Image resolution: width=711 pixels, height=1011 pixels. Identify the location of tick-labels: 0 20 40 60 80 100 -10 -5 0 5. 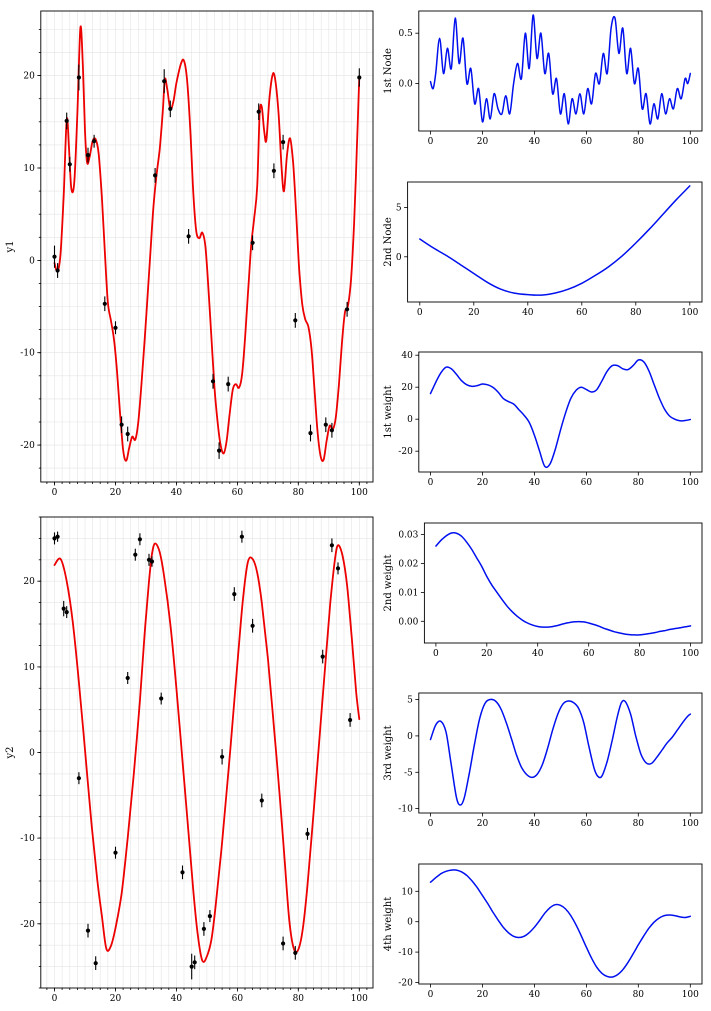
(548, 763).